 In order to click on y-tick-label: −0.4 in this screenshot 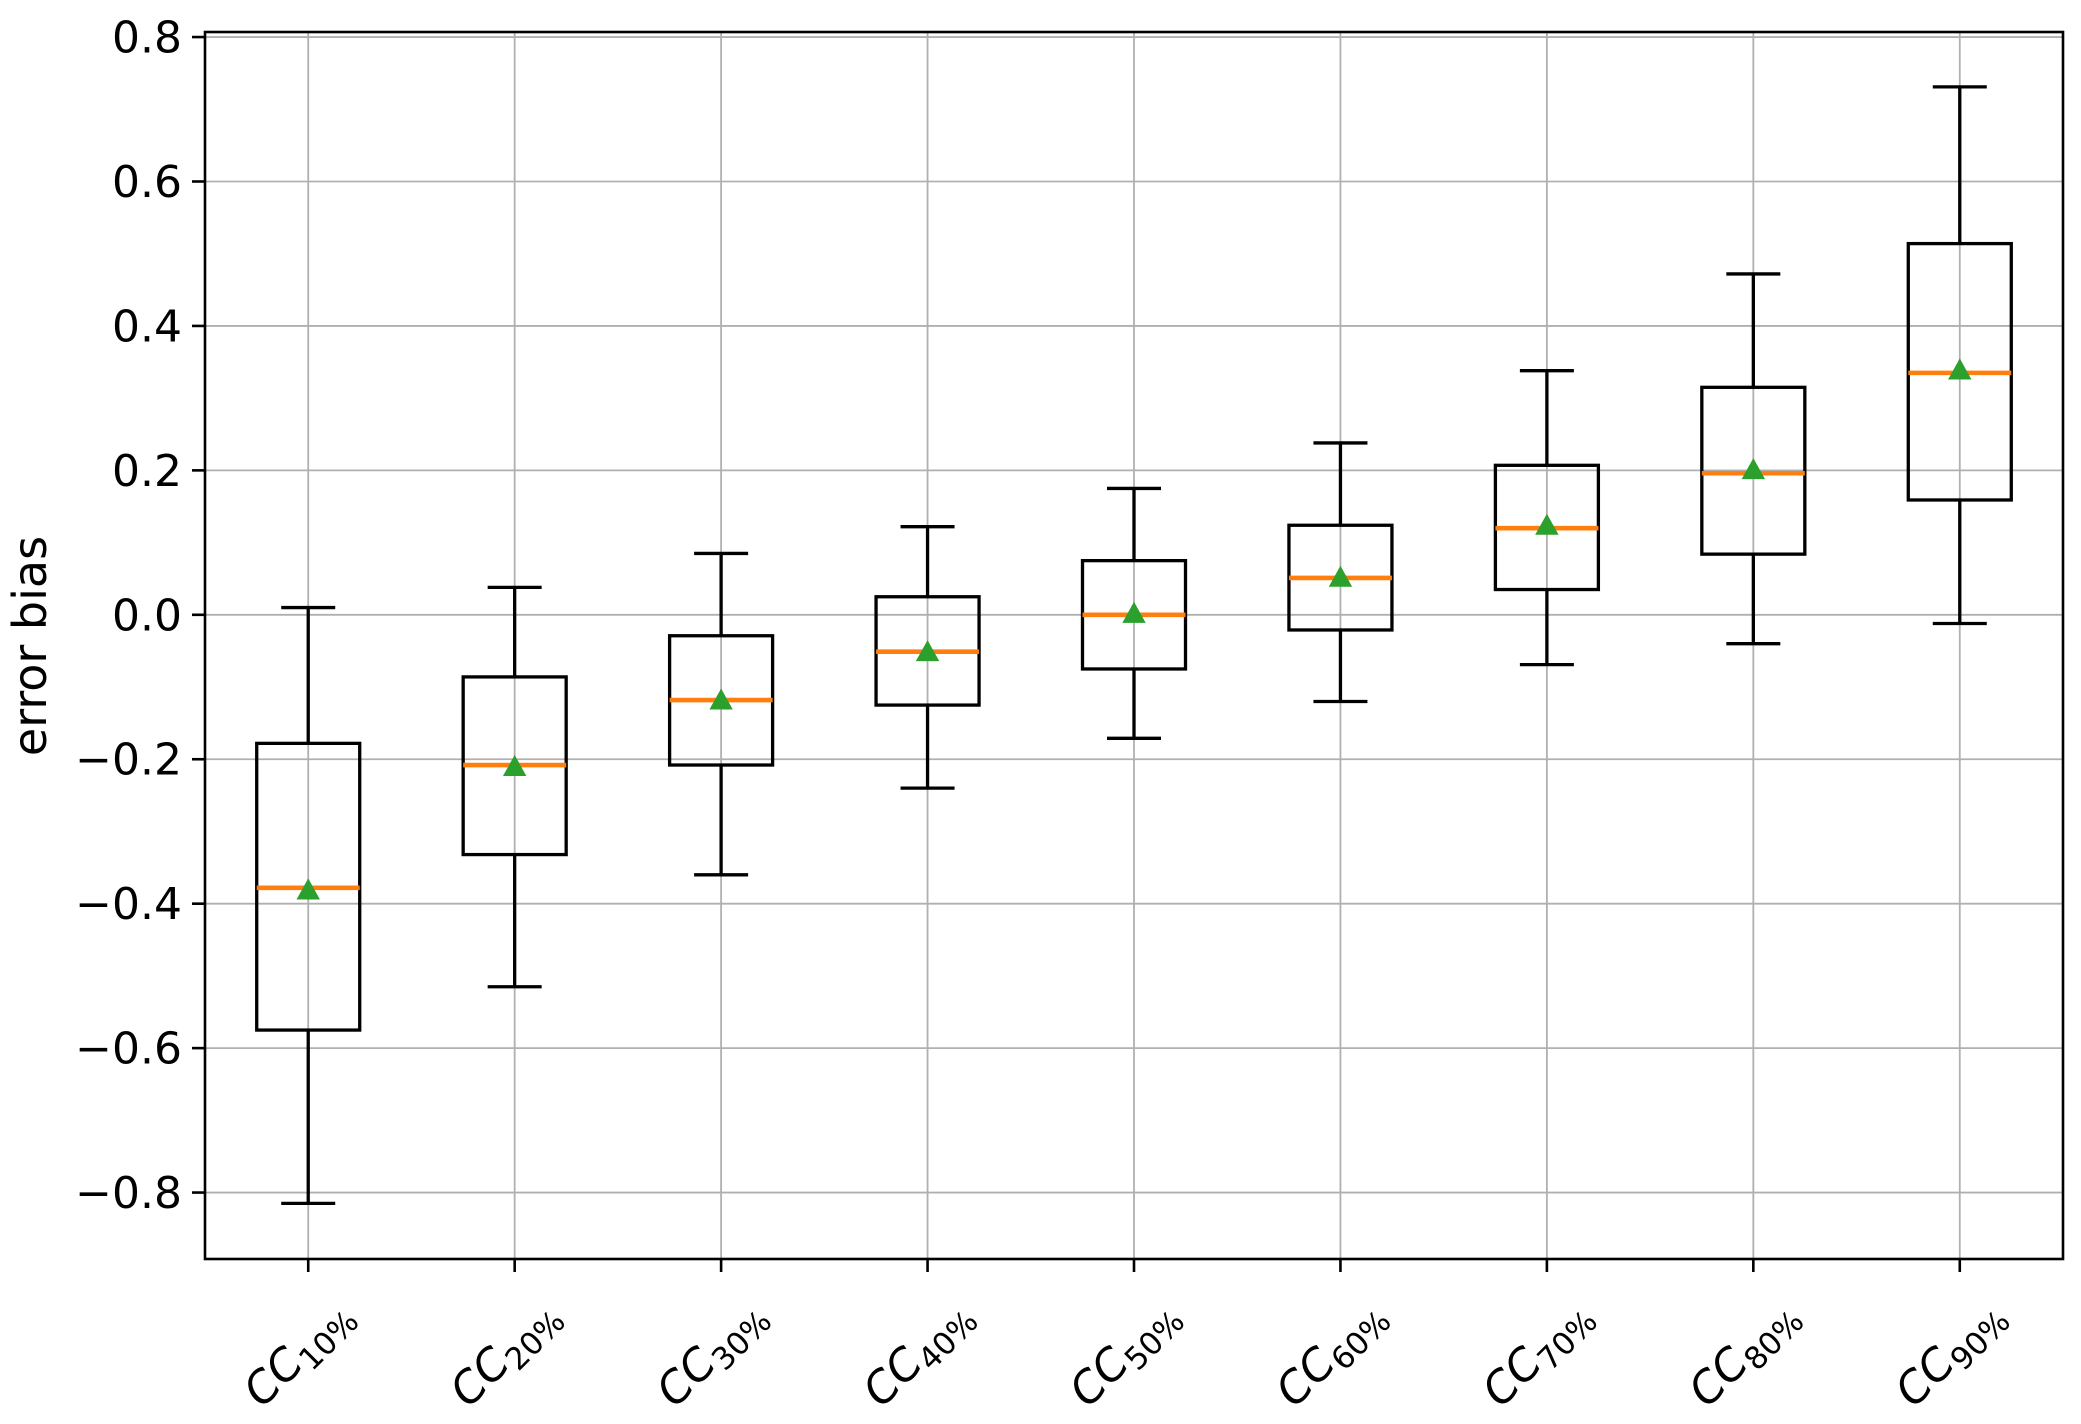, I will do `click(128, 904)`.